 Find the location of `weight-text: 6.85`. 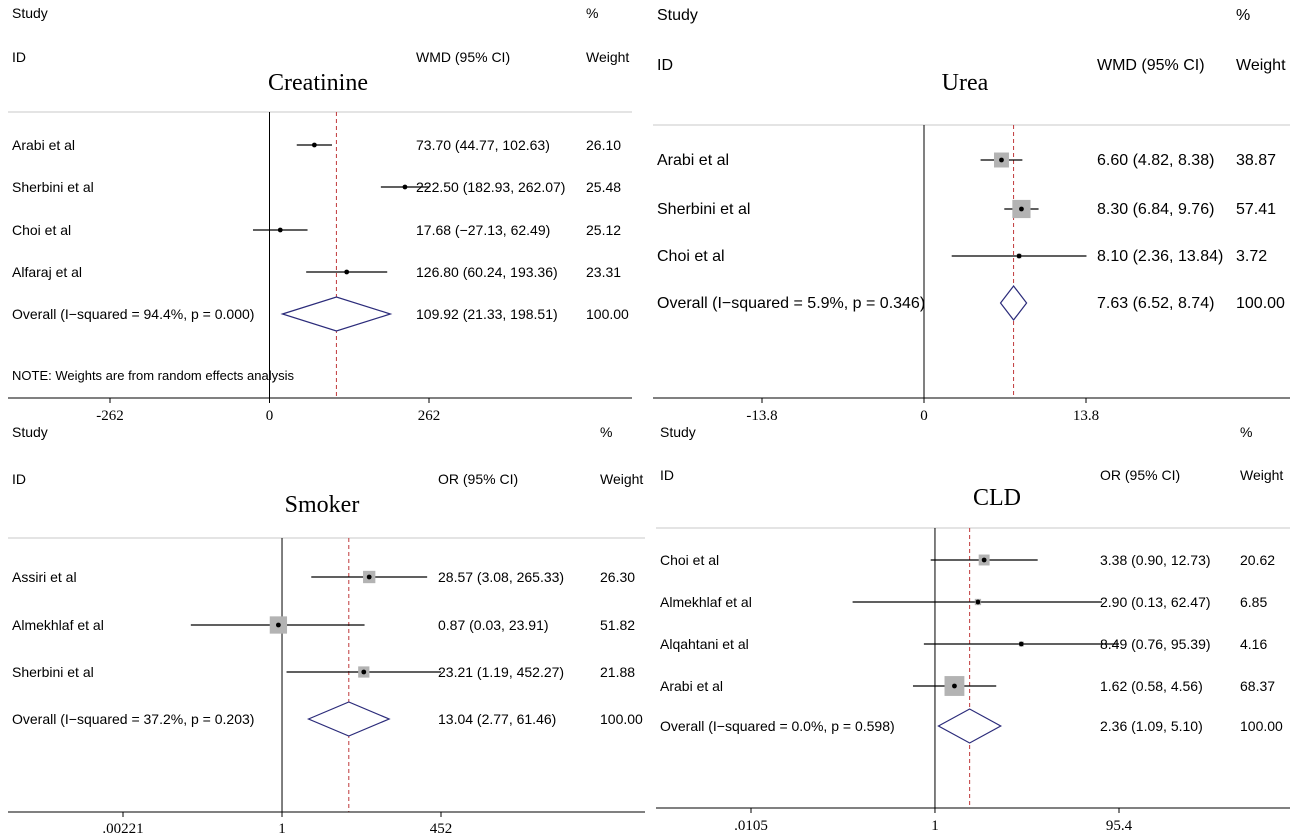

weight-text: 6.85 is located at coordinates (1253, 602).